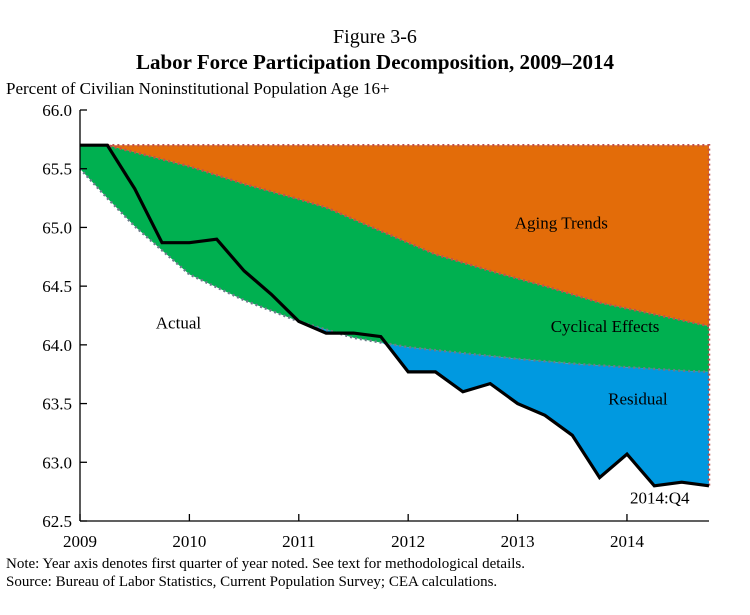 Image resolution: width=750 pixels, height=615 pixels. What do you see at coordinates (660, 497) in the screenshot?
I see `annotation-label: 2014:Q4` at bounding box center [660, 497].